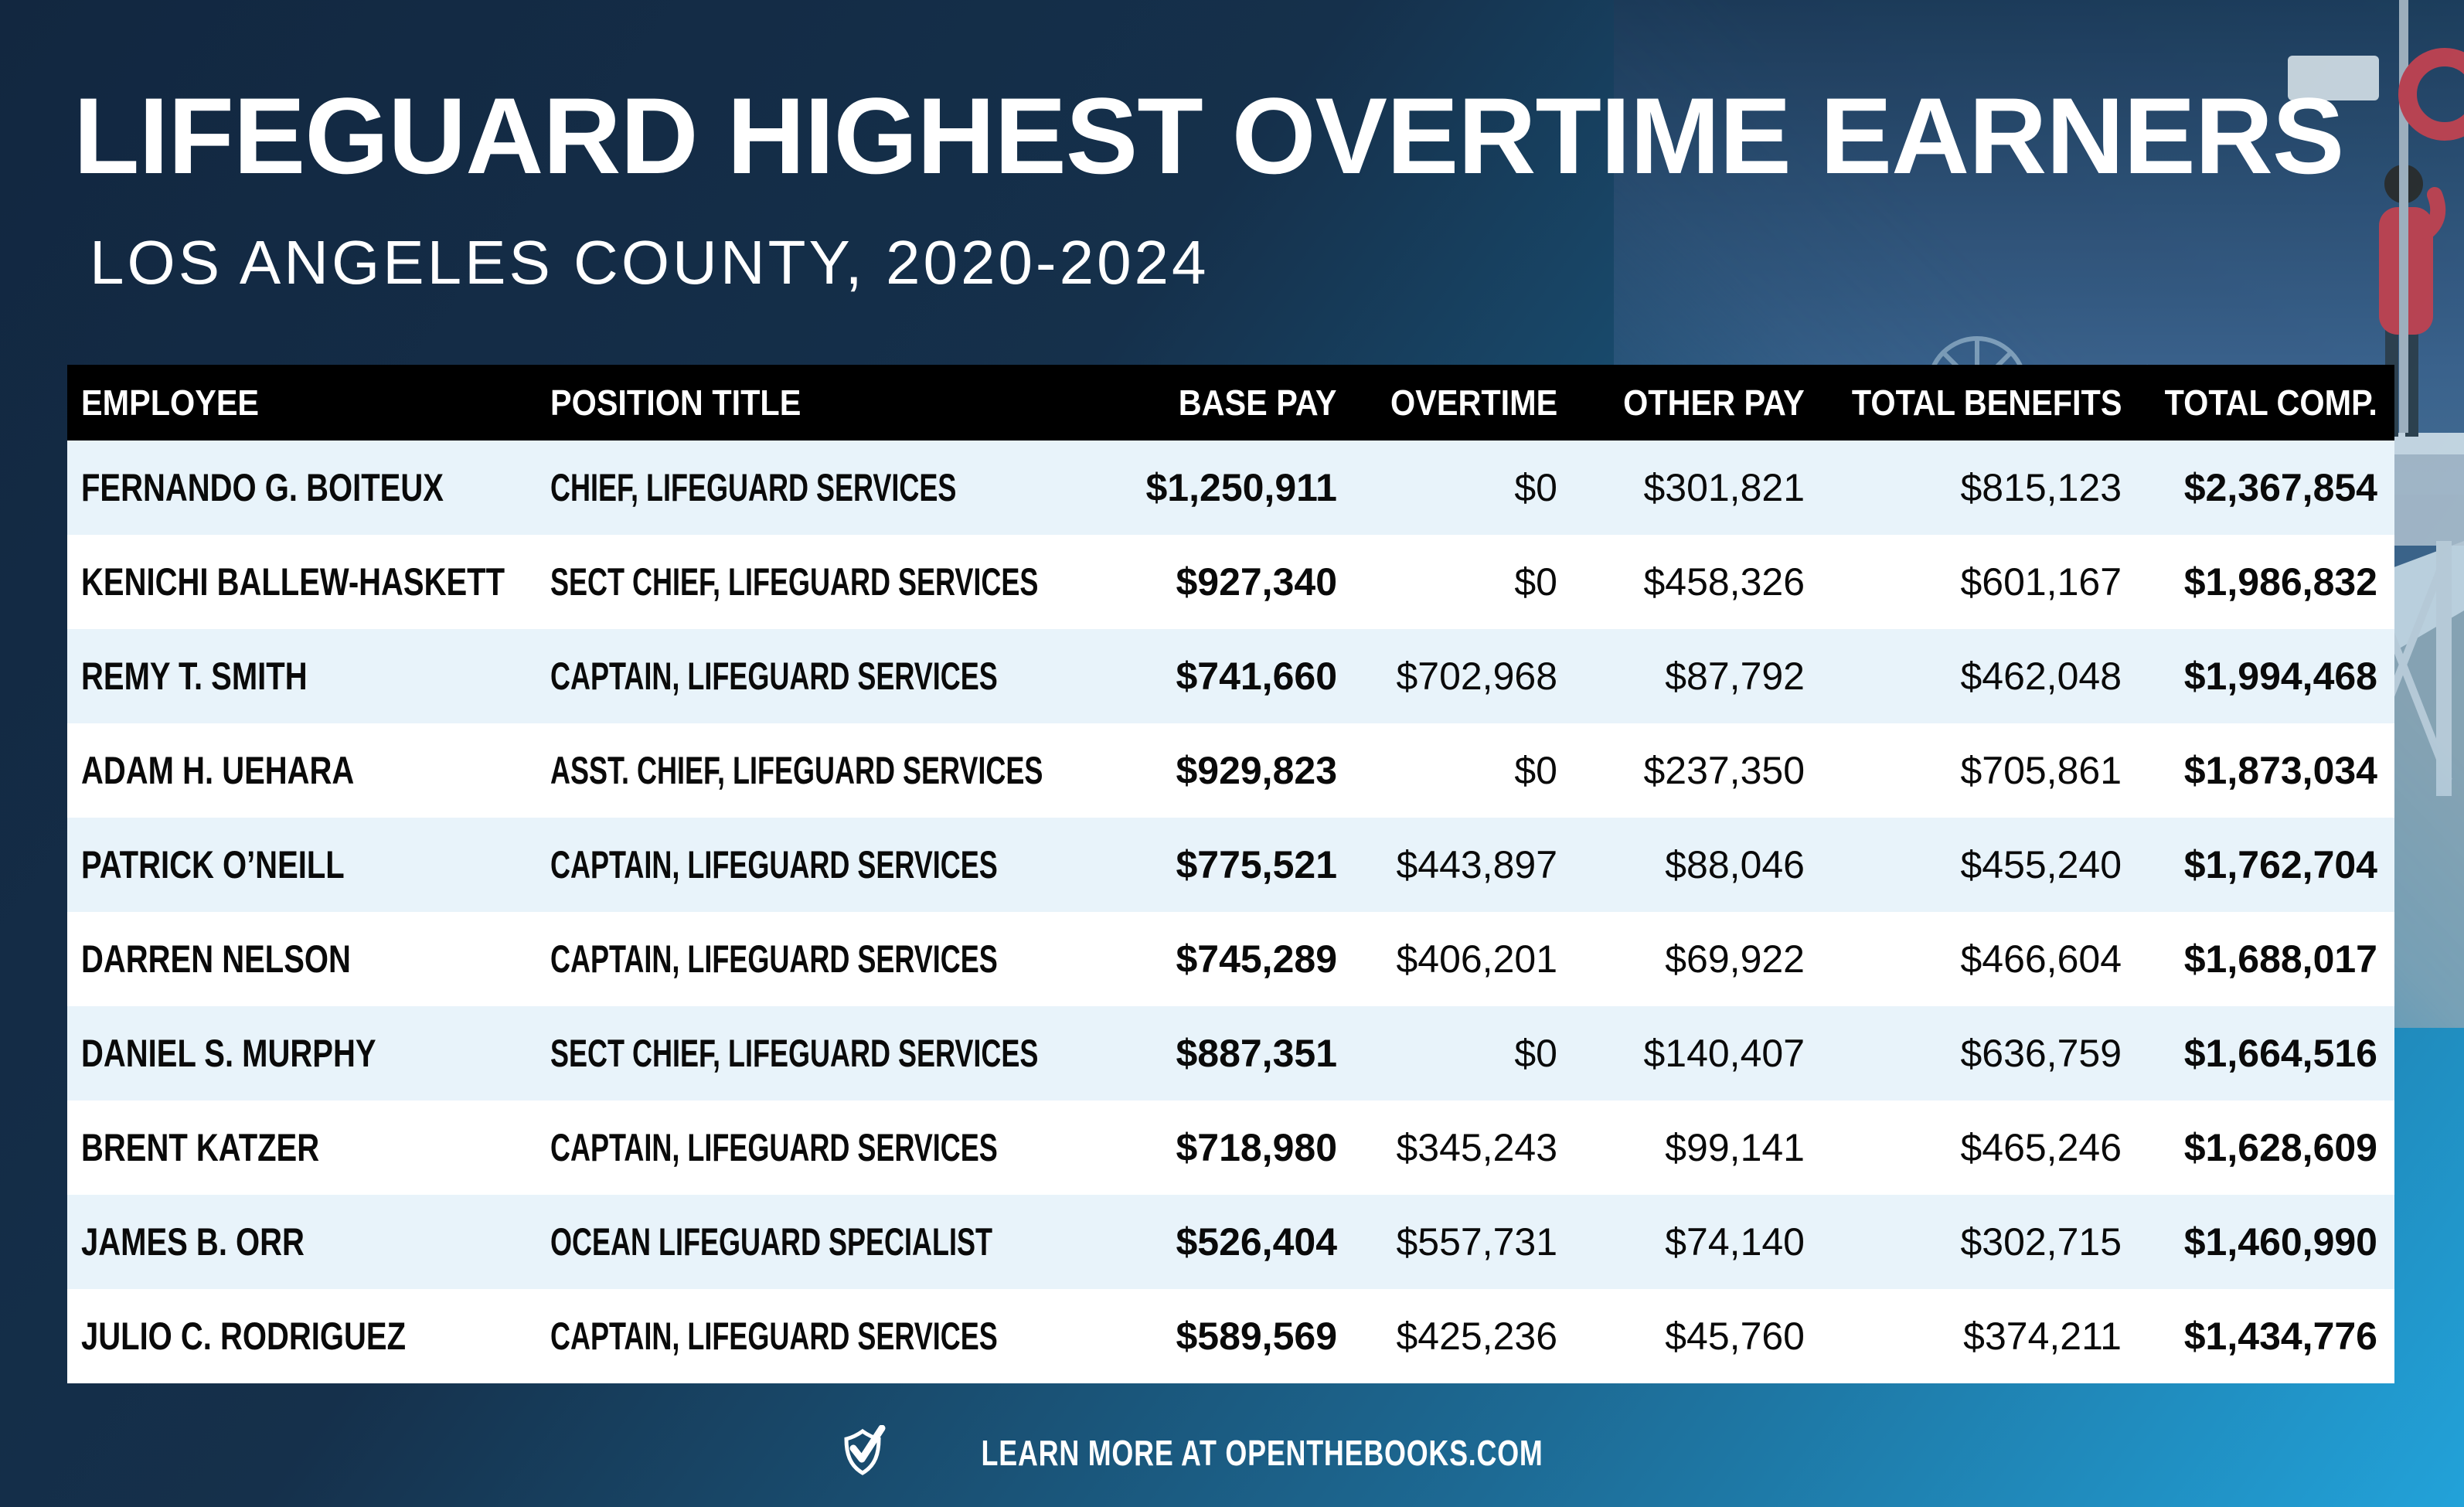 Image resolution: width=2464 pixels, height=1507 pixels. I want to click on column-header-label: OTHER PAY, so click(1714, 403).